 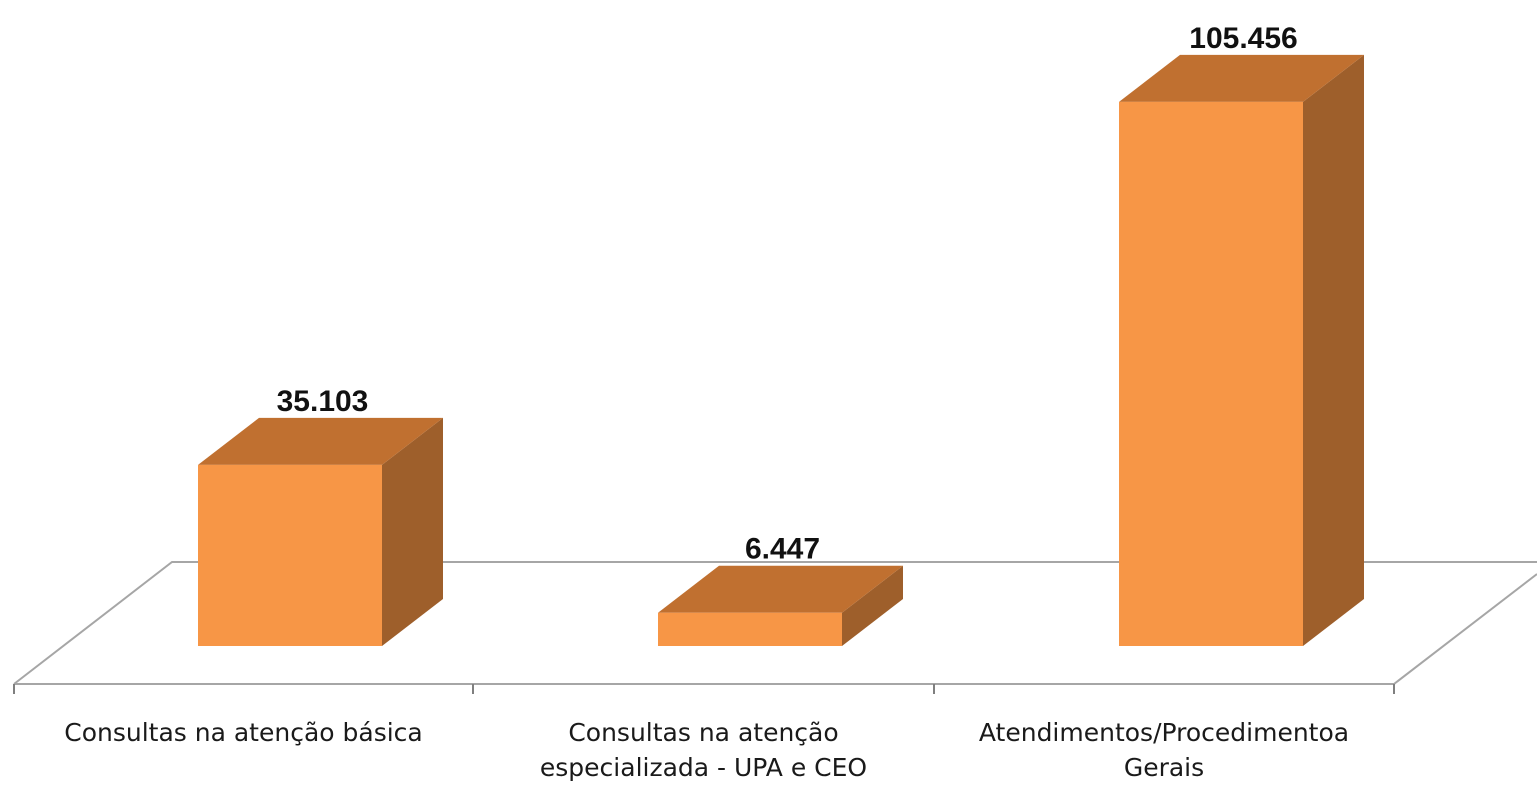 I want to click on data-label-1: 6.447, so click(x=782, y=549).